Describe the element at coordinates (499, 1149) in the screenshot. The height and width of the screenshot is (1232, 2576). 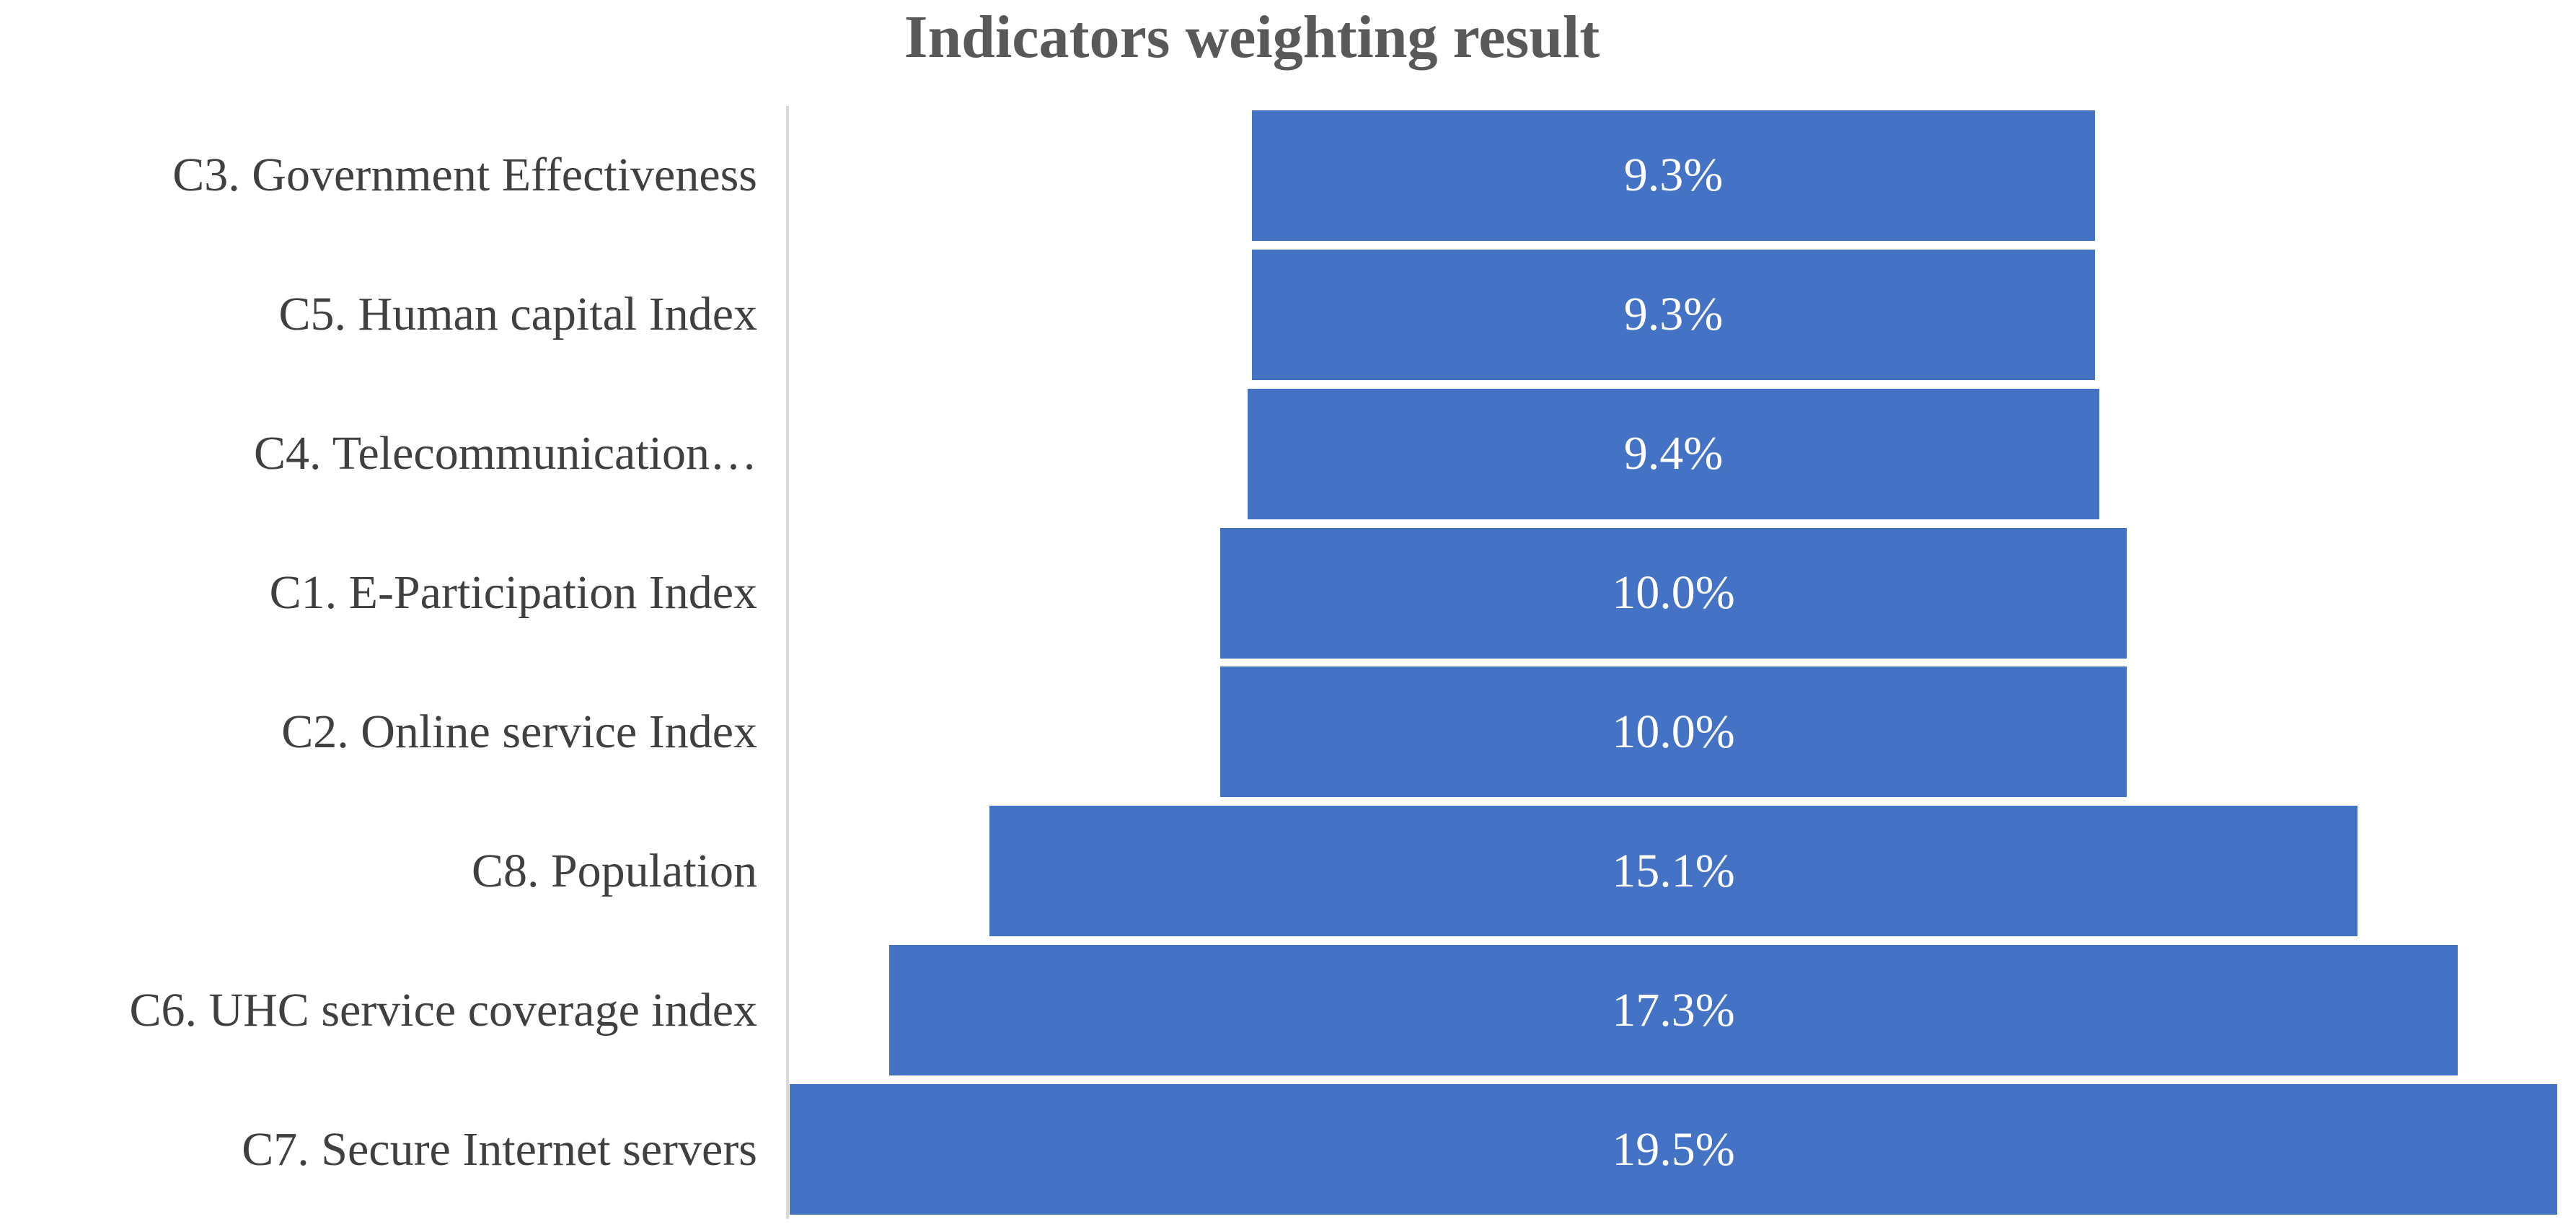
I see `category-label: C7. Secure Internet servers` at that location.